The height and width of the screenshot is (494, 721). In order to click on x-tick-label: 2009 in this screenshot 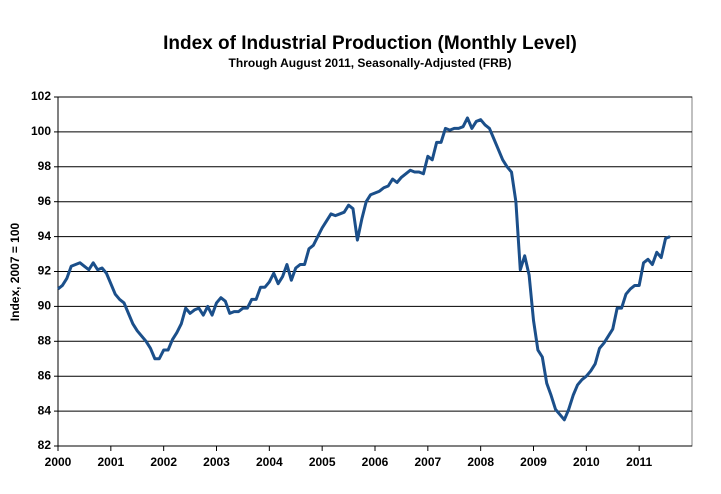, I will do `click(533, 462)`.